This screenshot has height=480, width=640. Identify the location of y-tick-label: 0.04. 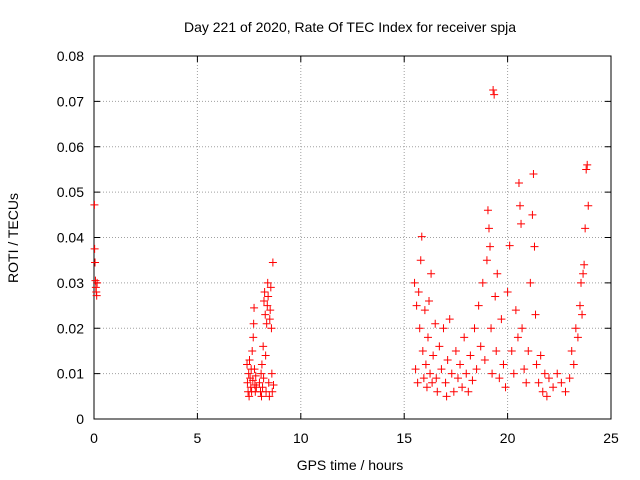
(70, 238).